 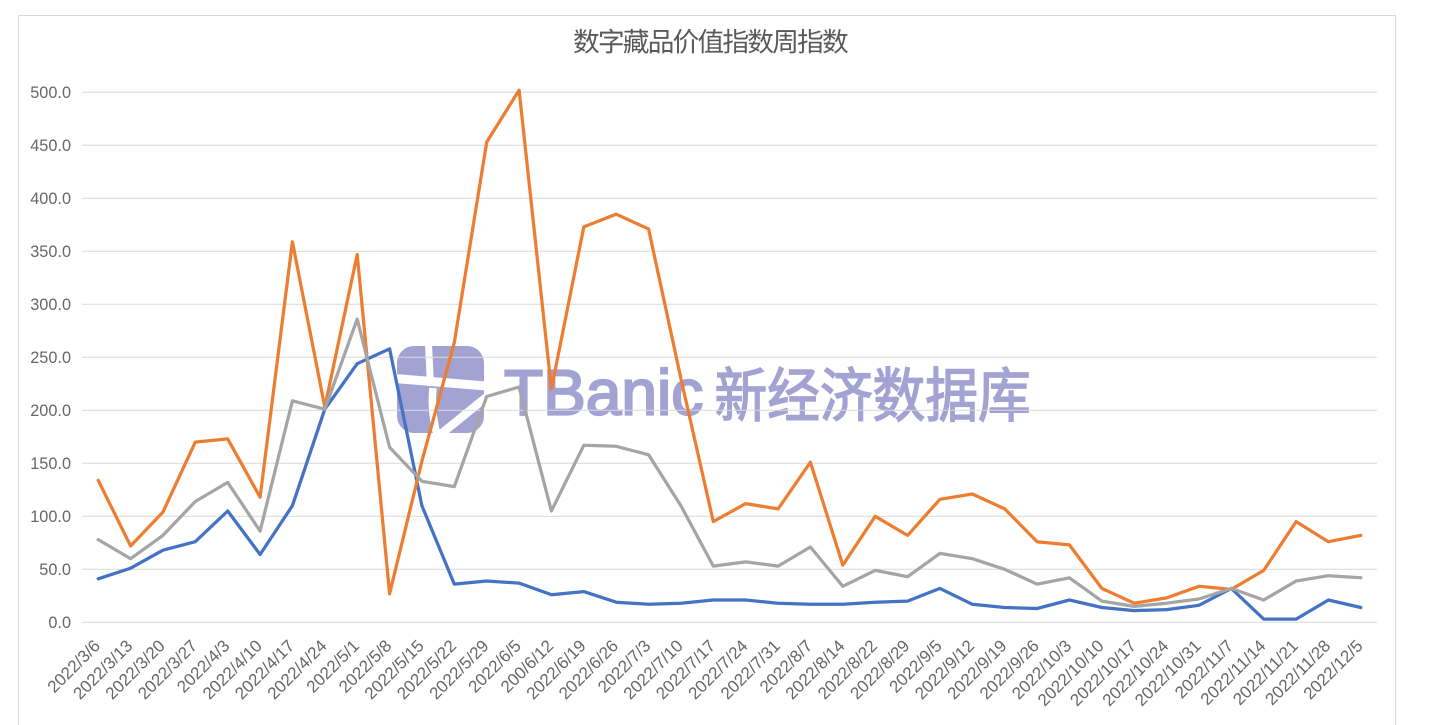 What do you see at coordinates (50, 199) in the screenshot?
I see `svg-text: 400.0` at bounding box center [50, 199].